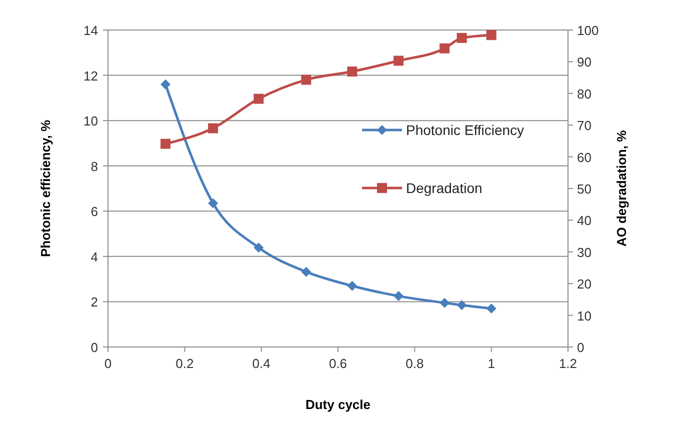 The height and width of the screenshot is (434, 675). Describe the element at coordinates (584, 126) in the screenshot. I see `y2-tick-label: 70` at that location.